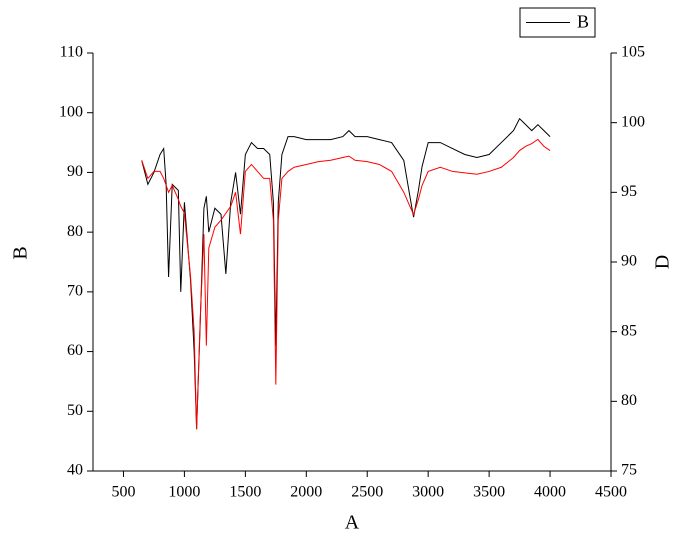  Describe the element at coordinates (71, 111) in the screenshot. I see `y-tick-label: 100` at that location.